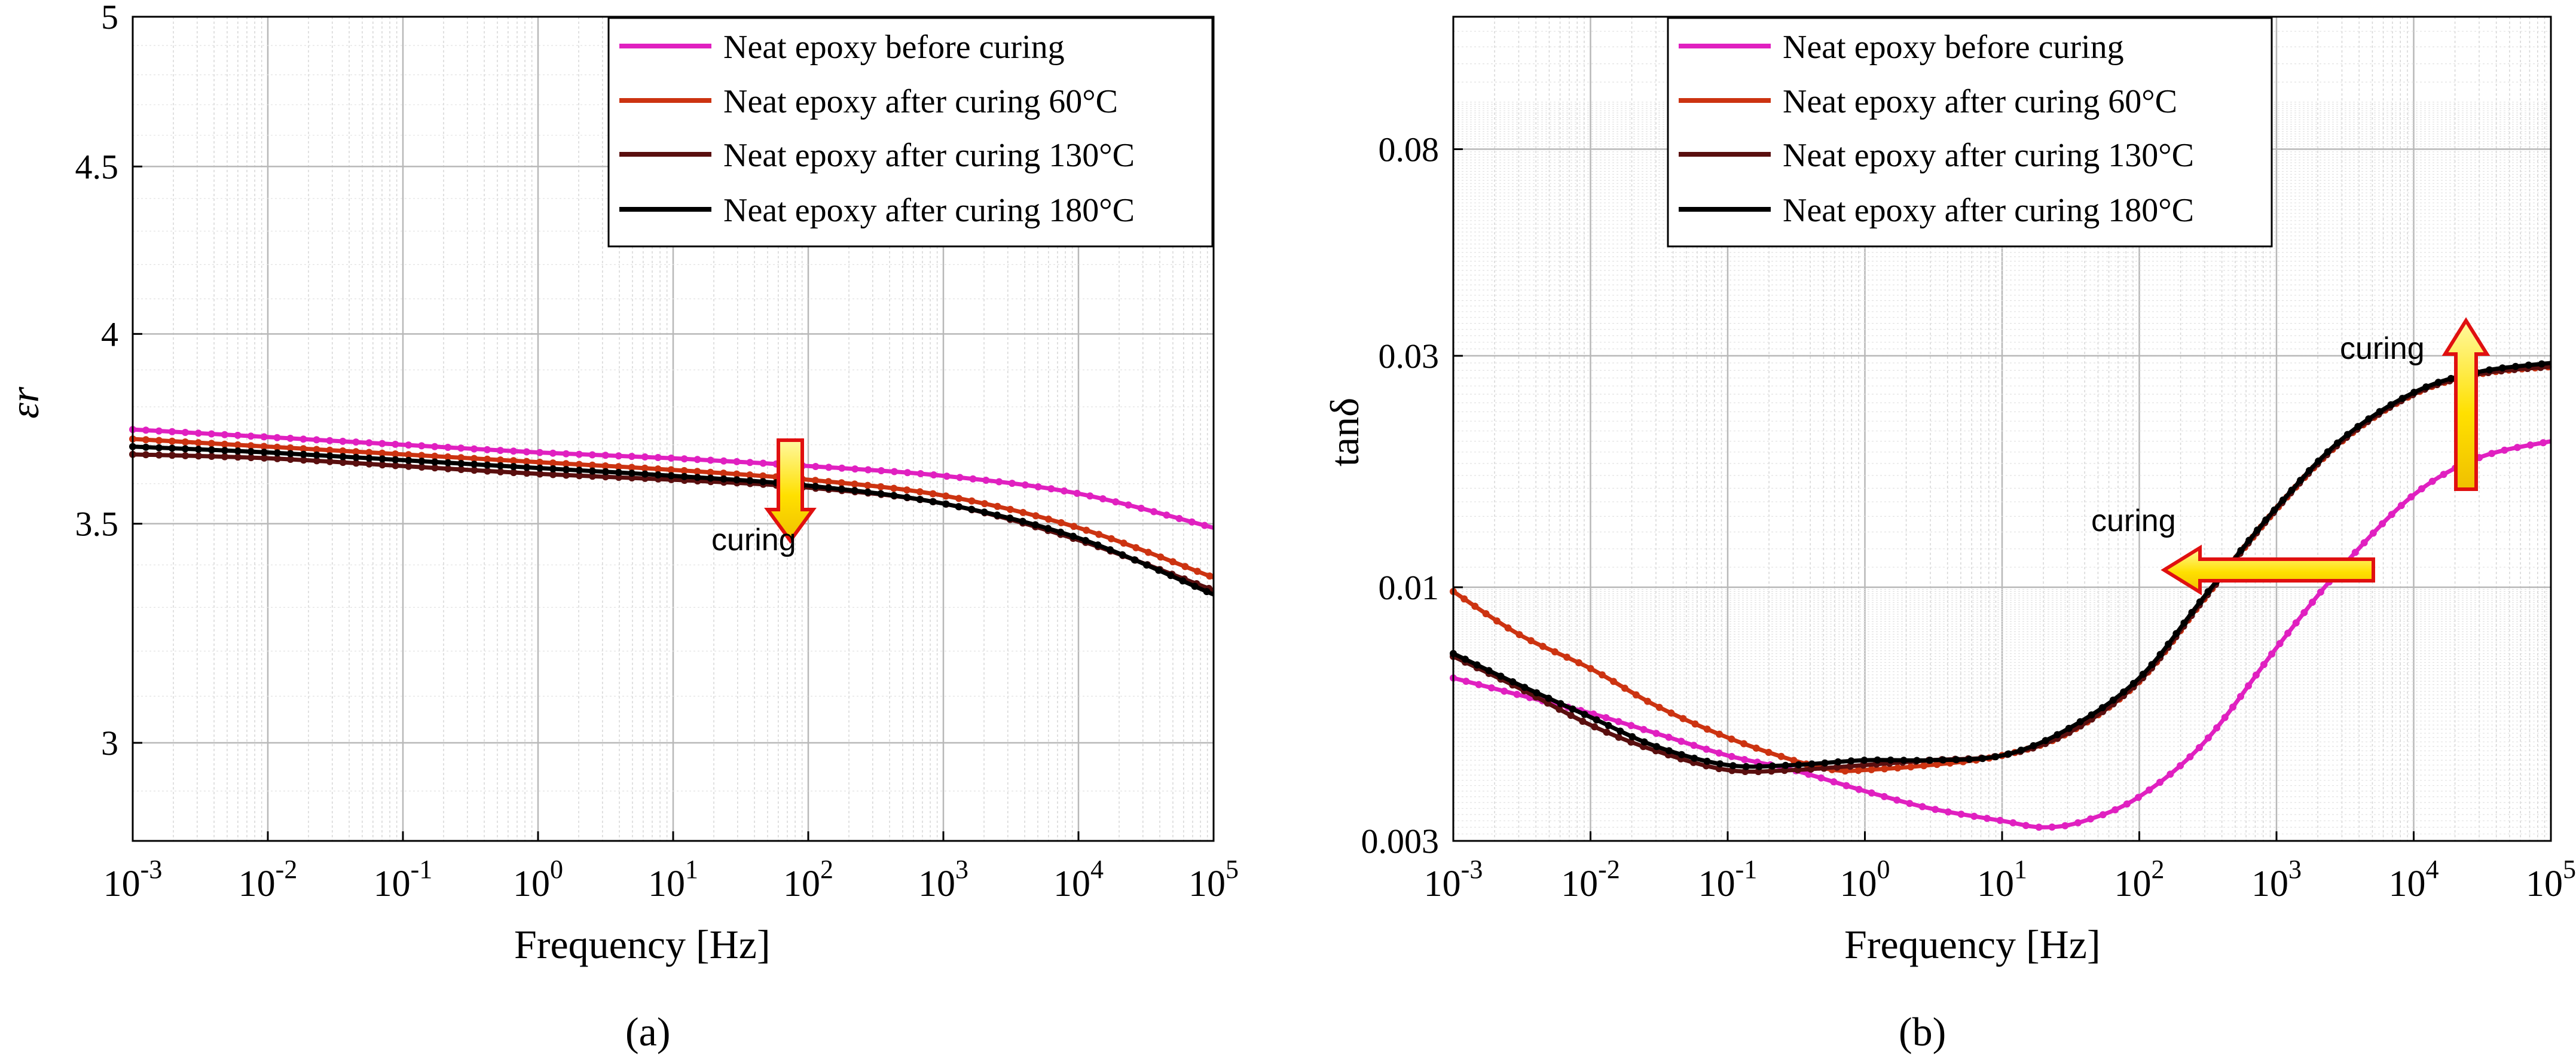 This screenshot has height=1058, width=2576. I want to click on tick-exponent: -2, so click(1609, 869).